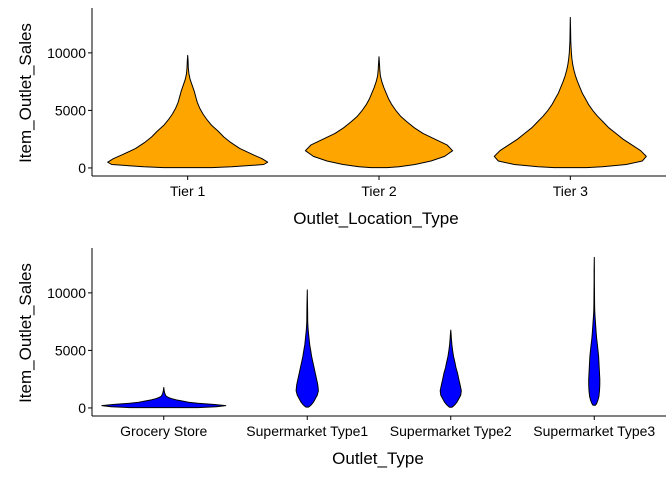  Describe the element at coordinates (378, 191) in the screenshot. I see `x-tick-label-tier-2: Tier 2` at that location.